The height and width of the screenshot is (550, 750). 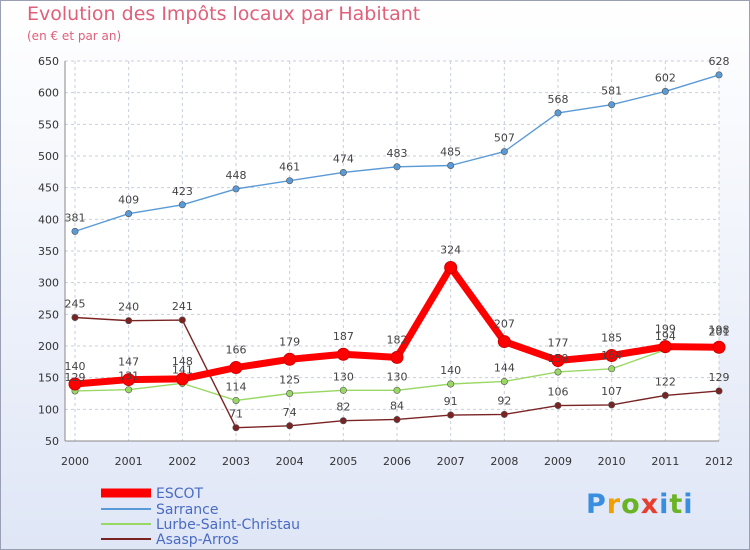 I want to click on data-label: 187, so click(x=343, y=336).